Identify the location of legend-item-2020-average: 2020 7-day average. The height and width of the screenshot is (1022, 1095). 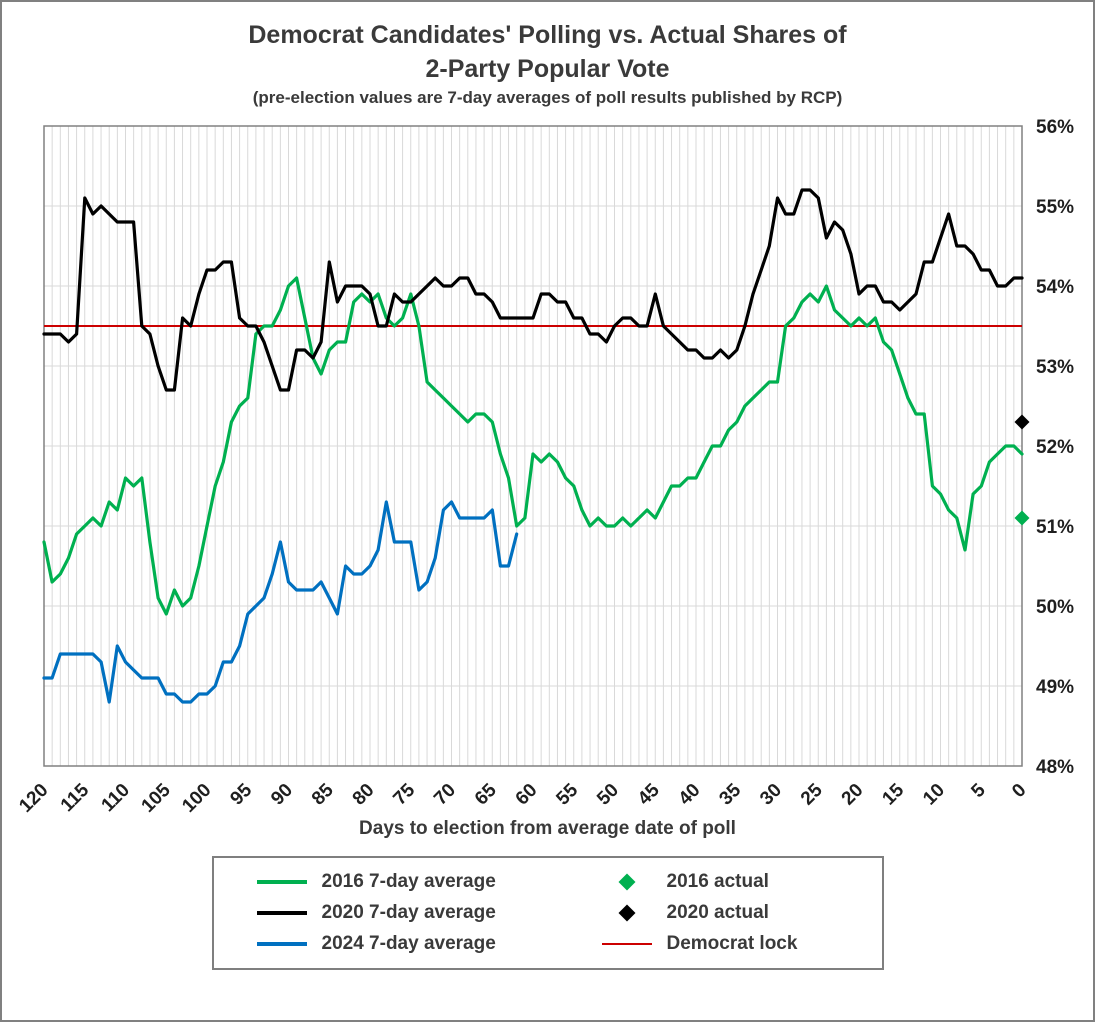
(426, 913).